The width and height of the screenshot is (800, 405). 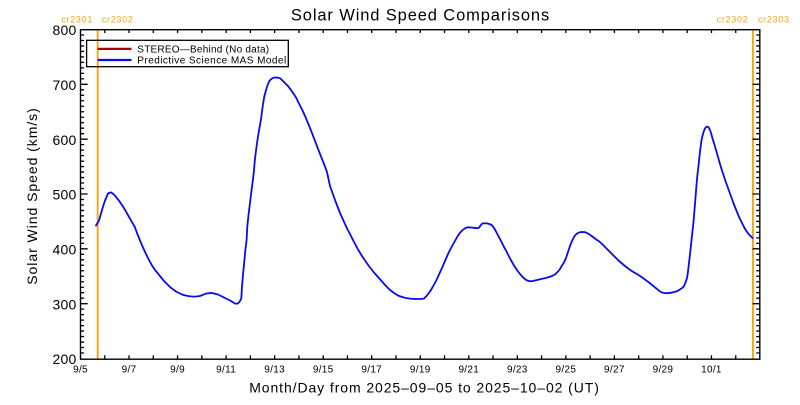 I want to click on svg-text: Solar Wind Speed (km/s), so click(x=32, y=195).